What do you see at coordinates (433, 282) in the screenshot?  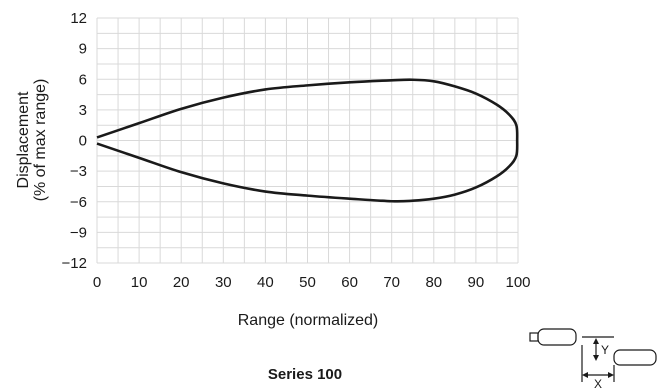 I see `x-tick-label: 80` at bounding box center [433, 282].